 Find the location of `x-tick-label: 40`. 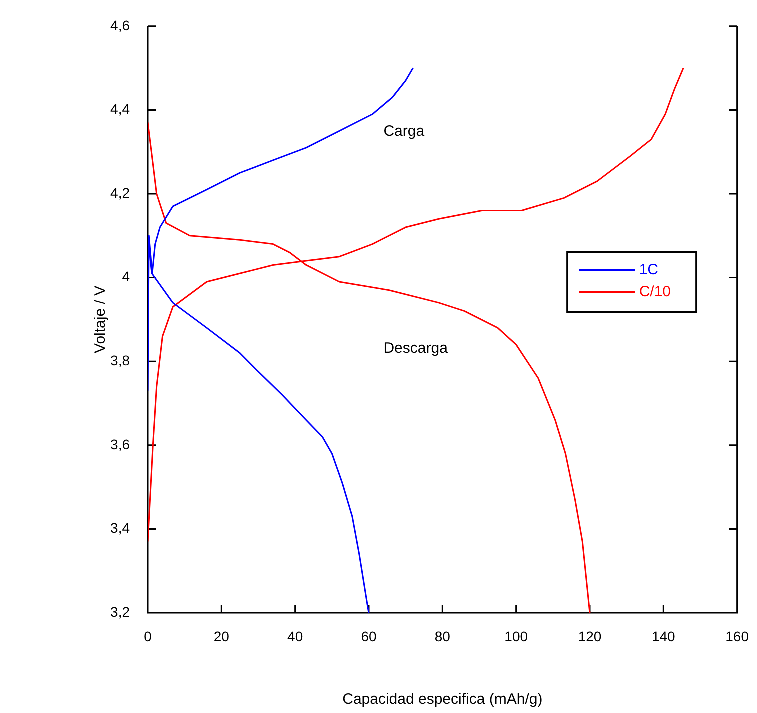

x-tick-label: 40 is located at coordinates (296, 636).